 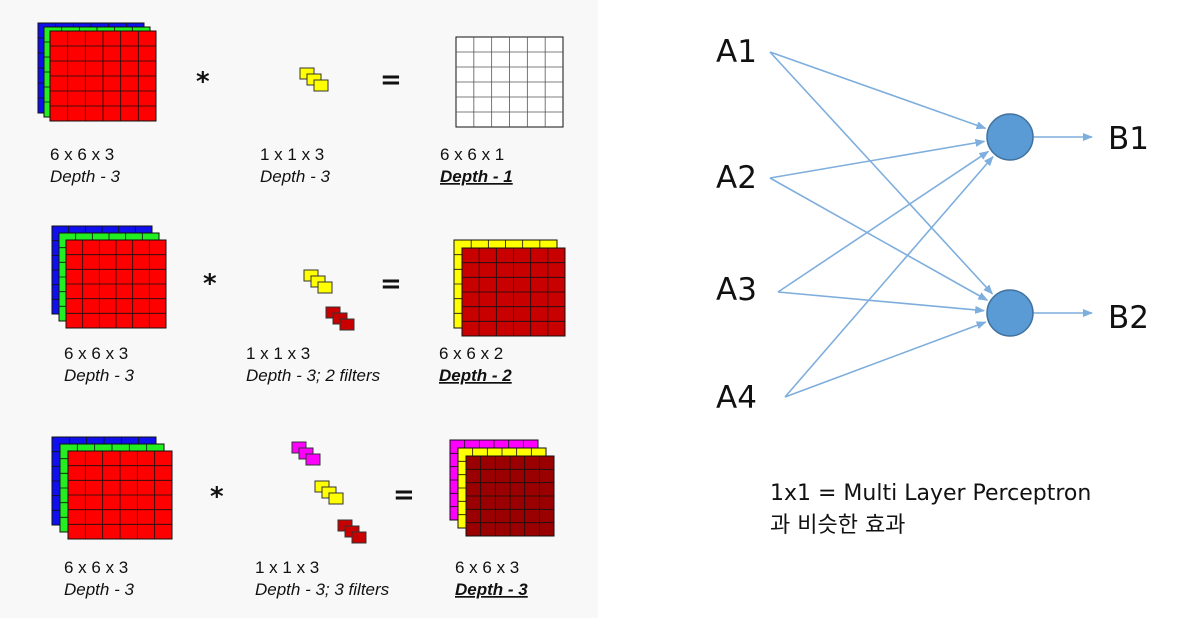 I want to click on row3-filter-size: 1 x 1 x 3, so click(x=287, y=567).